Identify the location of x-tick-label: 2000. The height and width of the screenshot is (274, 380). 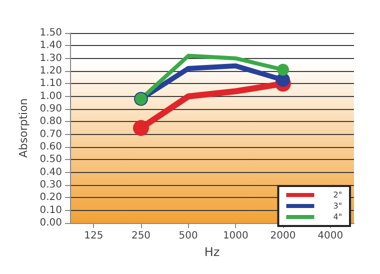
(283, 236).